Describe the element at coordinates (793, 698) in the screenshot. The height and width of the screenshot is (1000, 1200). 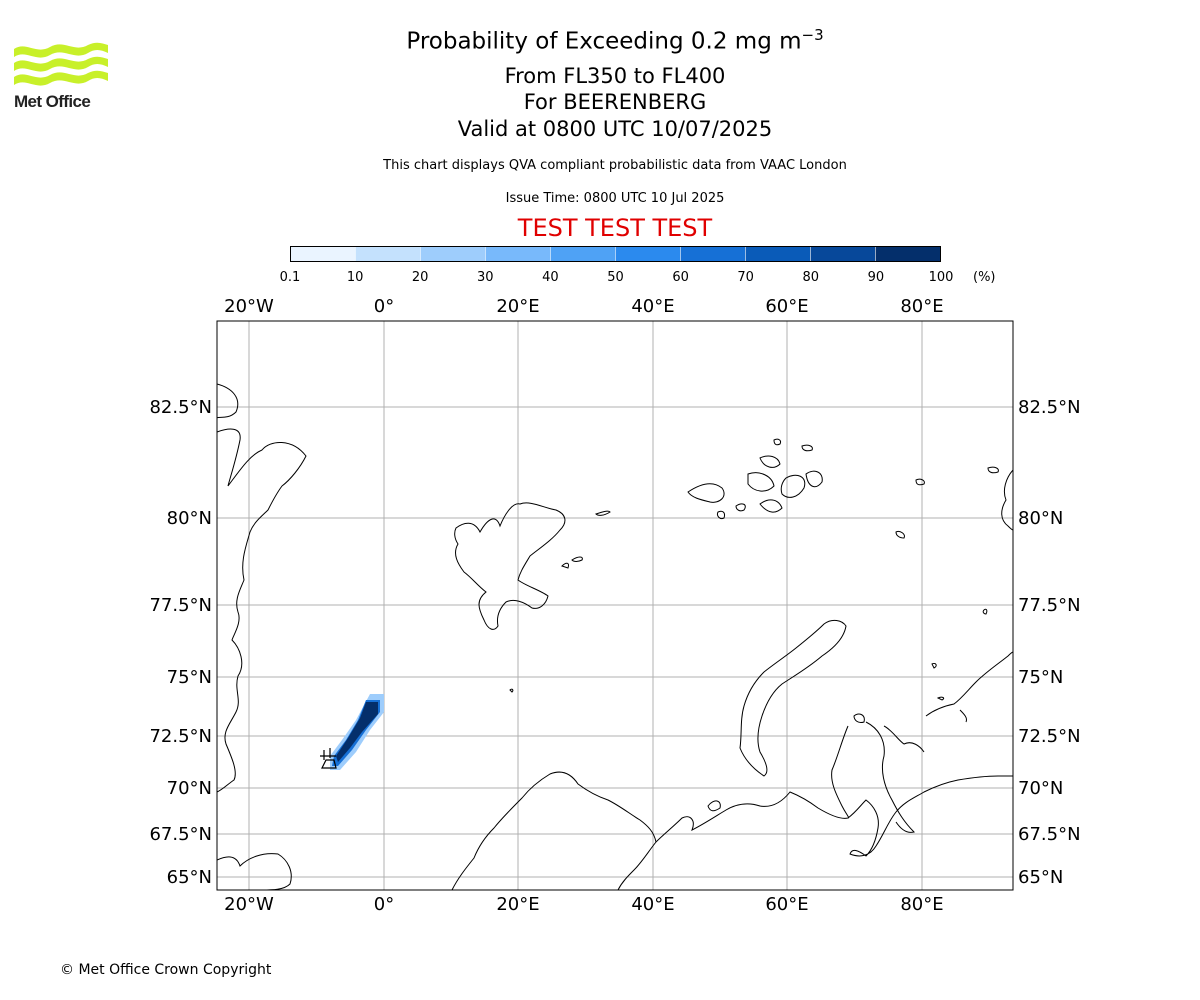
I see `coast-novaya-zemlya` at that location.